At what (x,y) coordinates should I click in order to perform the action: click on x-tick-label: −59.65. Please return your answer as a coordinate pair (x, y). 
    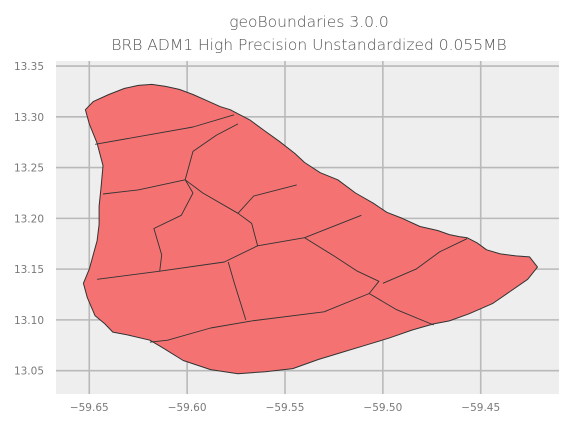
    Looking at the image, I should click on (89, 408).